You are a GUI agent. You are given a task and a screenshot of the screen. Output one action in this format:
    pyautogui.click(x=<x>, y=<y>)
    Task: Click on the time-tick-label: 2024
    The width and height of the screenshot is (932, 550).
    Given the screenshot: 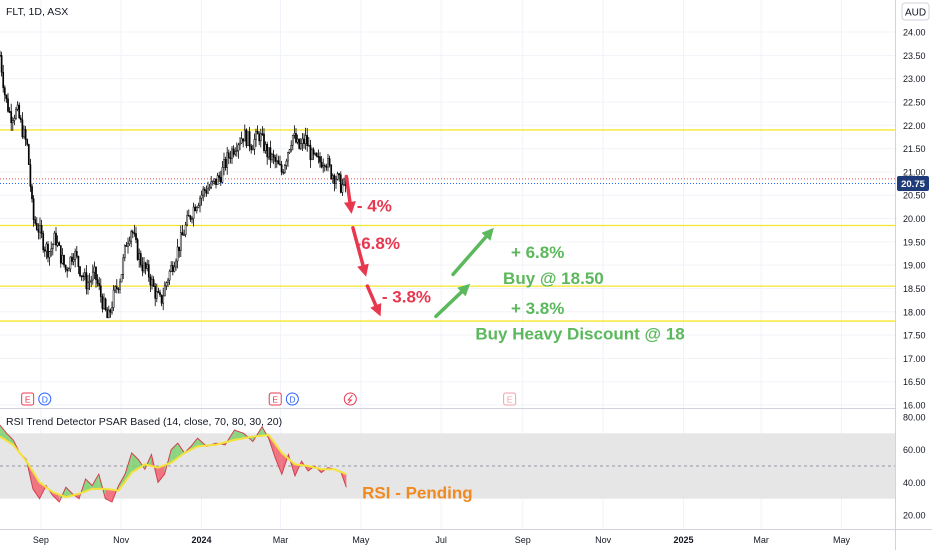 What is the action you would take?
    pyautogui.click(x=201, y=540)
    